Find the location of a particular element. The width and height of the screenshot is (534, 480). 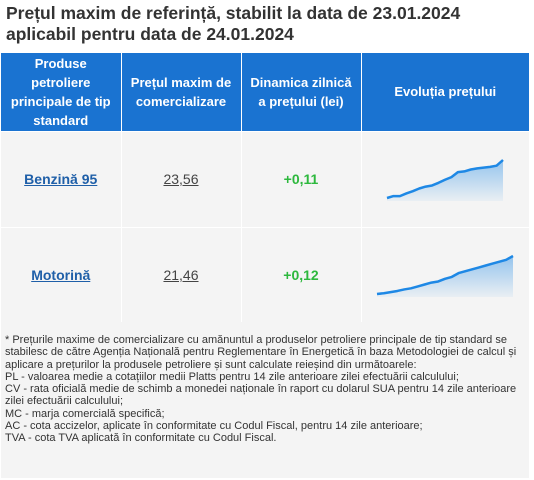

header-price-evolution: Evoluția prețului is located at coordinates (444, 92).